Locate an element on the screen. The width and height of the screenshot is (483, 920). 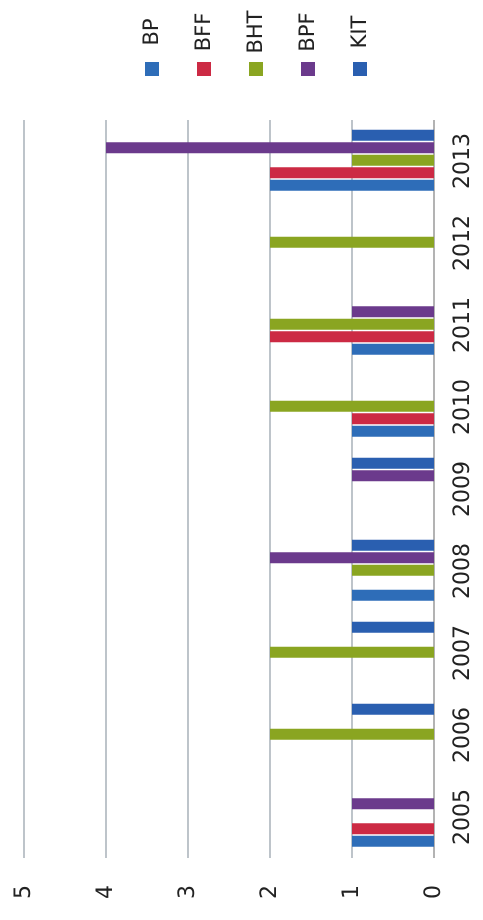
category-axis-labels: 2005 2006 2007 2008 2009 2010 2011 2012 2013 is located at coordinates (462, 489).